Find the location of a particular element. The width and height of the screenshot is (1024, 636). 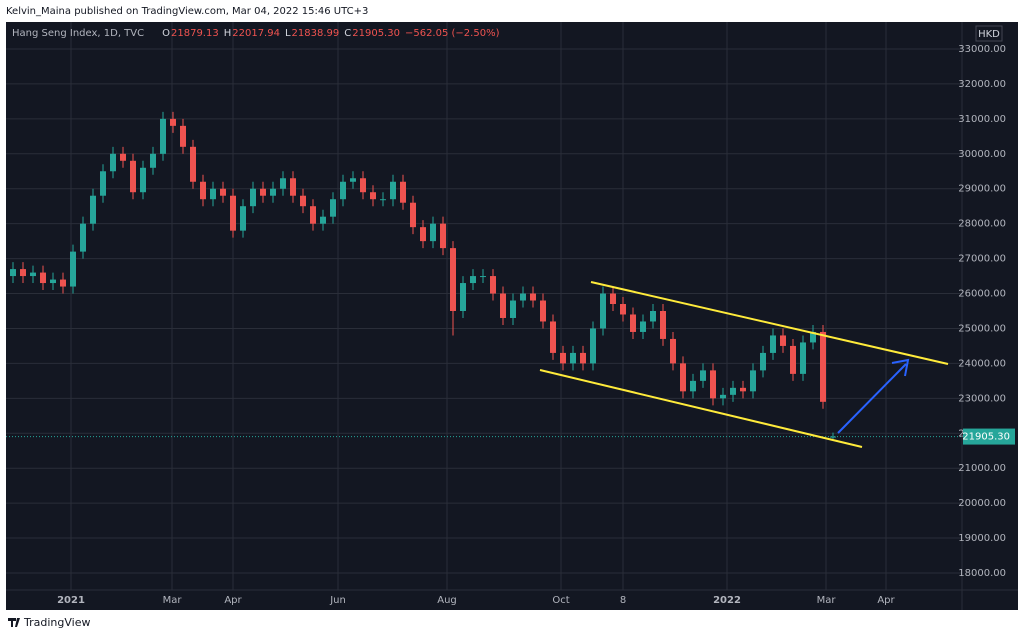

x-tick-label: 2022 is located at coordinates (727, 600).